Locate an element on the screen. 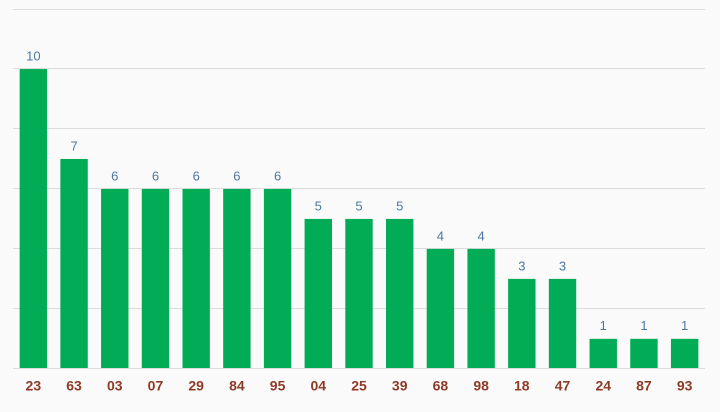 The image size is (720, 412). svg-text: 84 is located at coordinates (237, 386).